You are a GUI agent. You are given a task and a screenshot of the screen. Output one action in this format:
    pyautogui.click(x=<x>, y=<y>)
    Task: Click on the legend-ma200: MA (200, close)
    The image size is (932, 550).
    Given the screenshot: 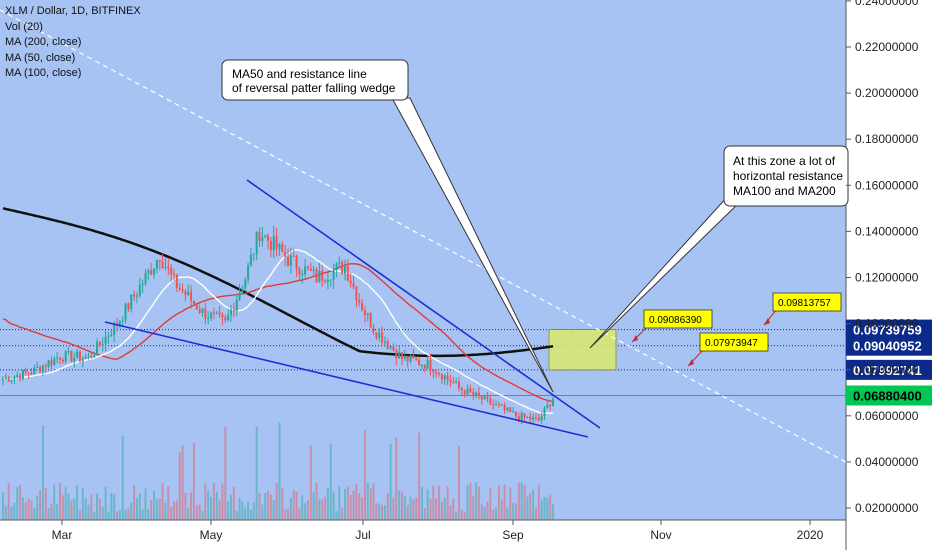 What is the action you would take?
    pyautogui.click(x=43, y=42)
    